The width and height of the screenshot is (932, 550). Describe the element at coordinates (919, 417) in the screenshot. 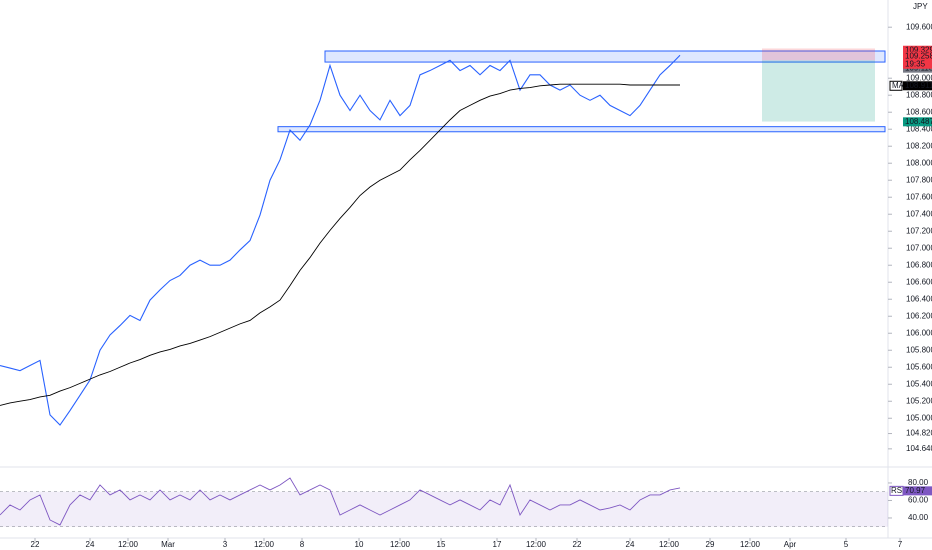

I see `y-tick-label: 105.000` at that location.